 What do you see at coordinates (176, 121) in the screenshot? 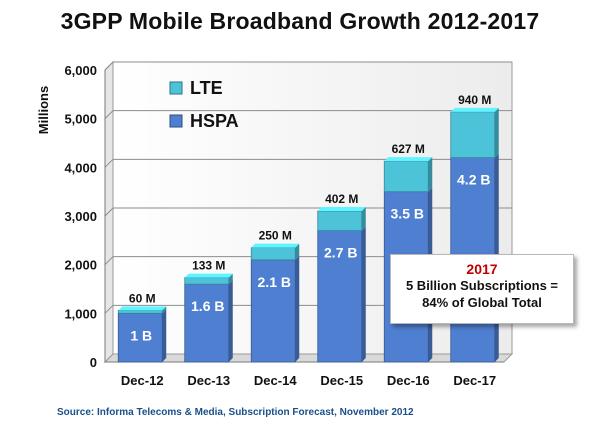
I see `legend-swatch-hspa` at bounding box center [176, 121].